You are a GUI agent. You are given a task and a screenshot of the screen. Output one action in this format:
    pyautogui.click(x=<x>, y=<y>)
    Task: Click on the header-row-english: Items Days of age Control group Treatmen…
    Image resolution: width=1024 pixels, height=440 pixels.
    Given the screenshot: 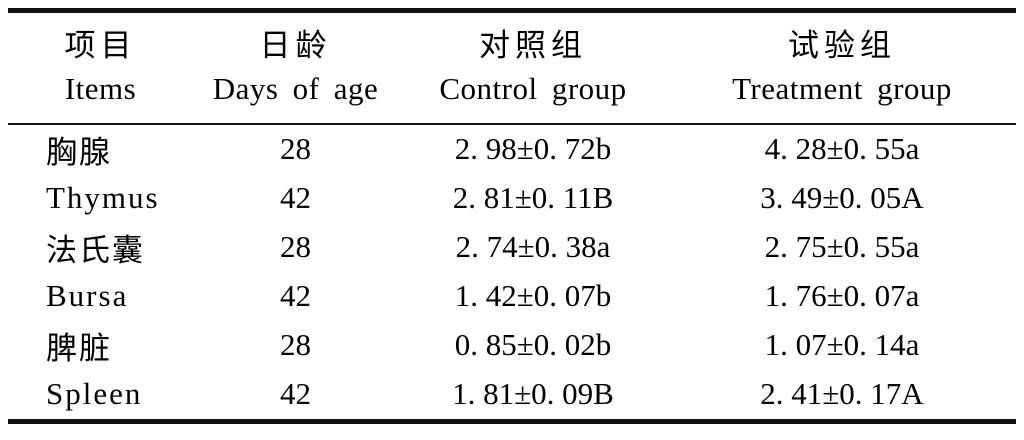 What is the action you would take?
    pyautogui.click(x=512, y=96)
    